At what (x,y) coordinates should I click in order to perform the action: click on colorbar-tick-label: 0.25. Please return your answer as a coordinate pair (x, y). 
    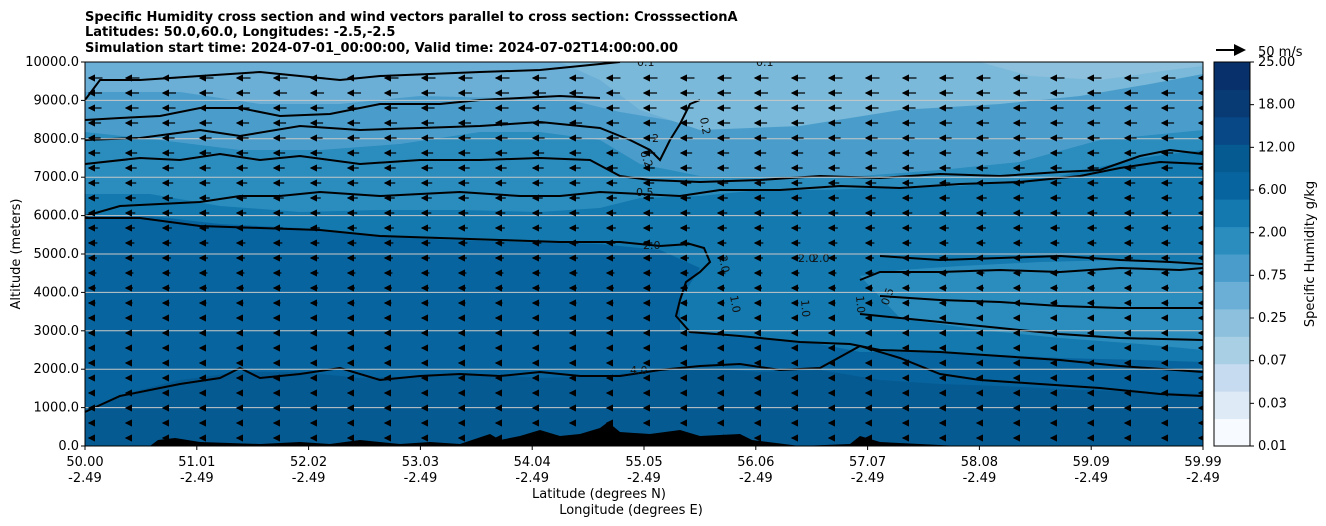
    Looking at the image, I should click on (1272, 318).